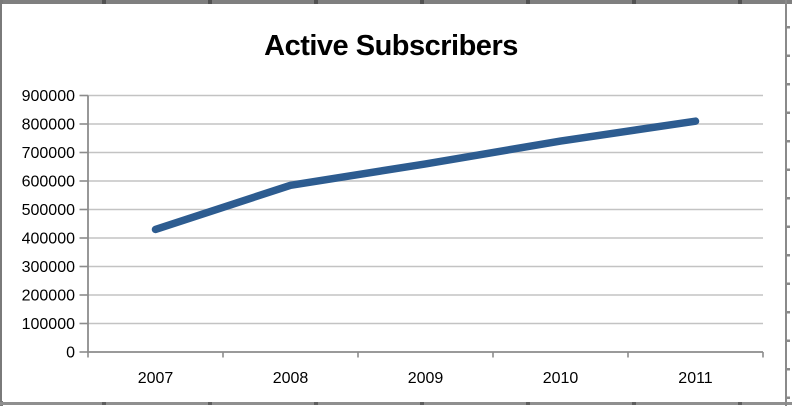 The image size is (792, 406). Describe the element at coordinates (291, 378) in the screenshot. I see `x-axis-tick-label: 2008` at that location.